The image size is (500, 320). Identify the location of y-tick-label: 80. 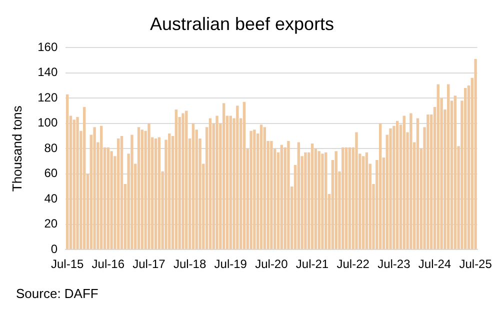
(51, 147).